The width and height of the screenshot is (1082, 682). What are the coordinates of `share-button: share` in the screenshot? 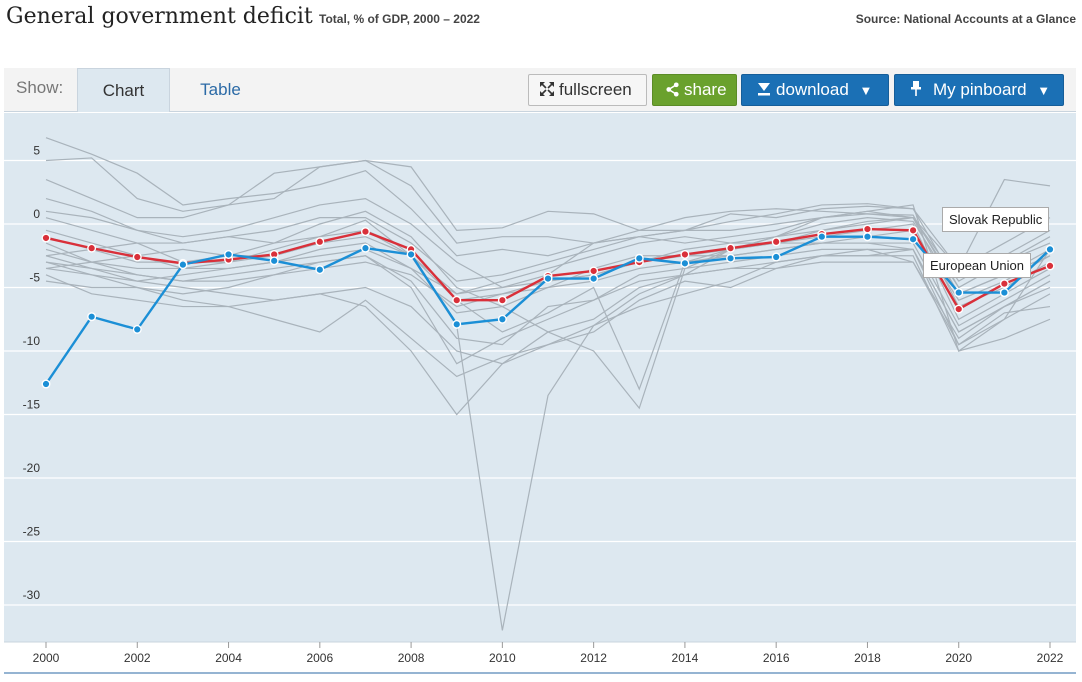 It's located at (694, 90).